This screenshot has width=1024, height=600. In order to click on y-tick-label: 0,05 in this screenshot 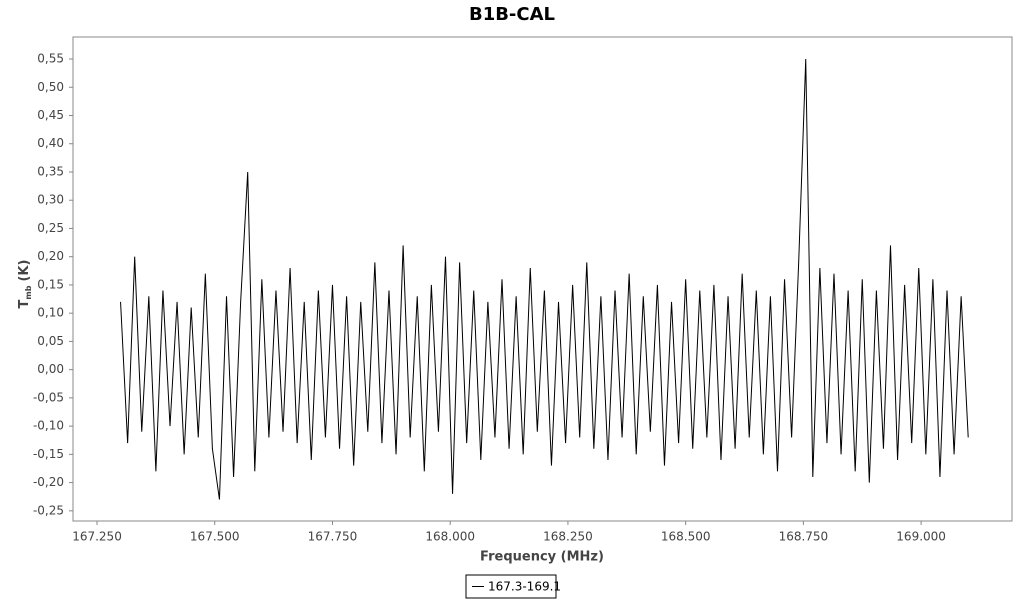, I will do `click(50, 341)`.